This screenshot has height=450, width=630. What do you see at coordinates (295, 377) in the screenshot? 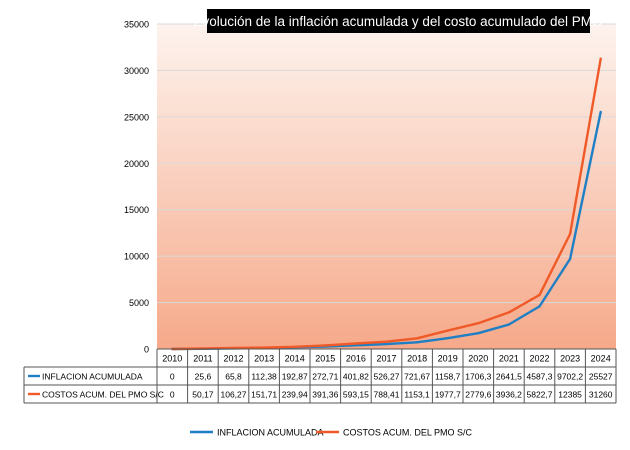
I see `data-label: 192,87` at bounding box center [295, 377].